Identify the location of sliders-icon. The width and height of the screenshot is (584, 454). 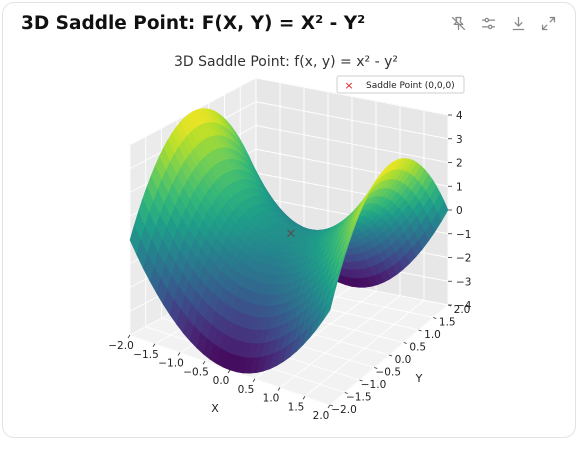
(488, 23).